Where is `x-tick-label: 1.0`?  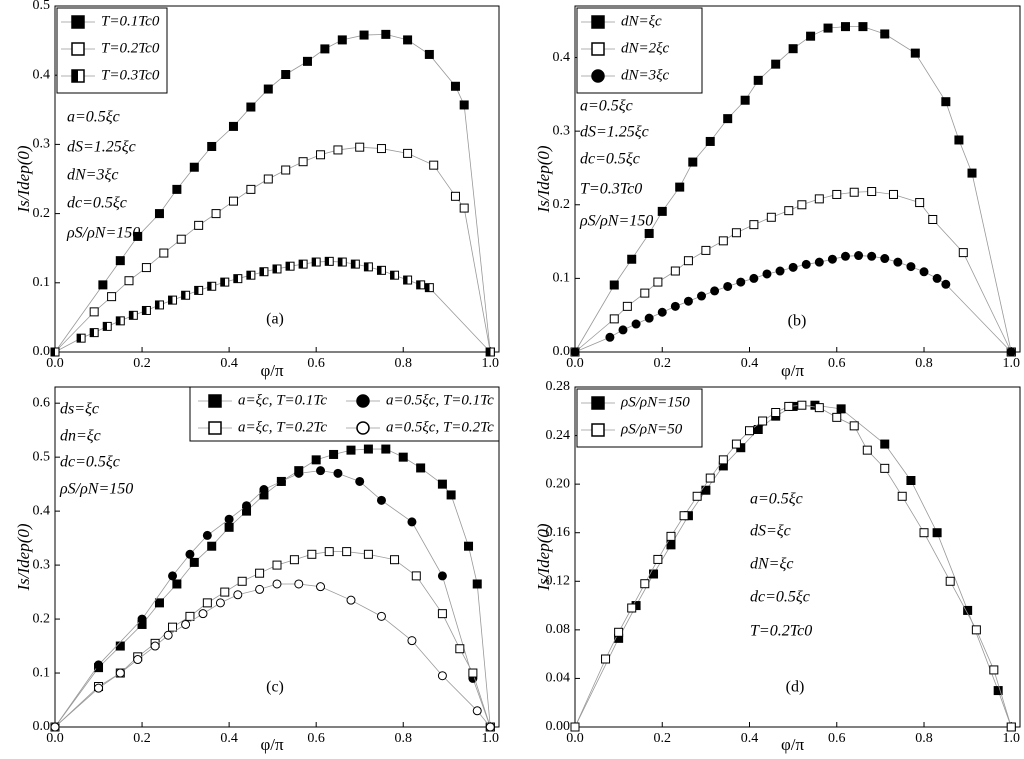 x-tick-label: 1.0 is located at coordinates (1012, 363).